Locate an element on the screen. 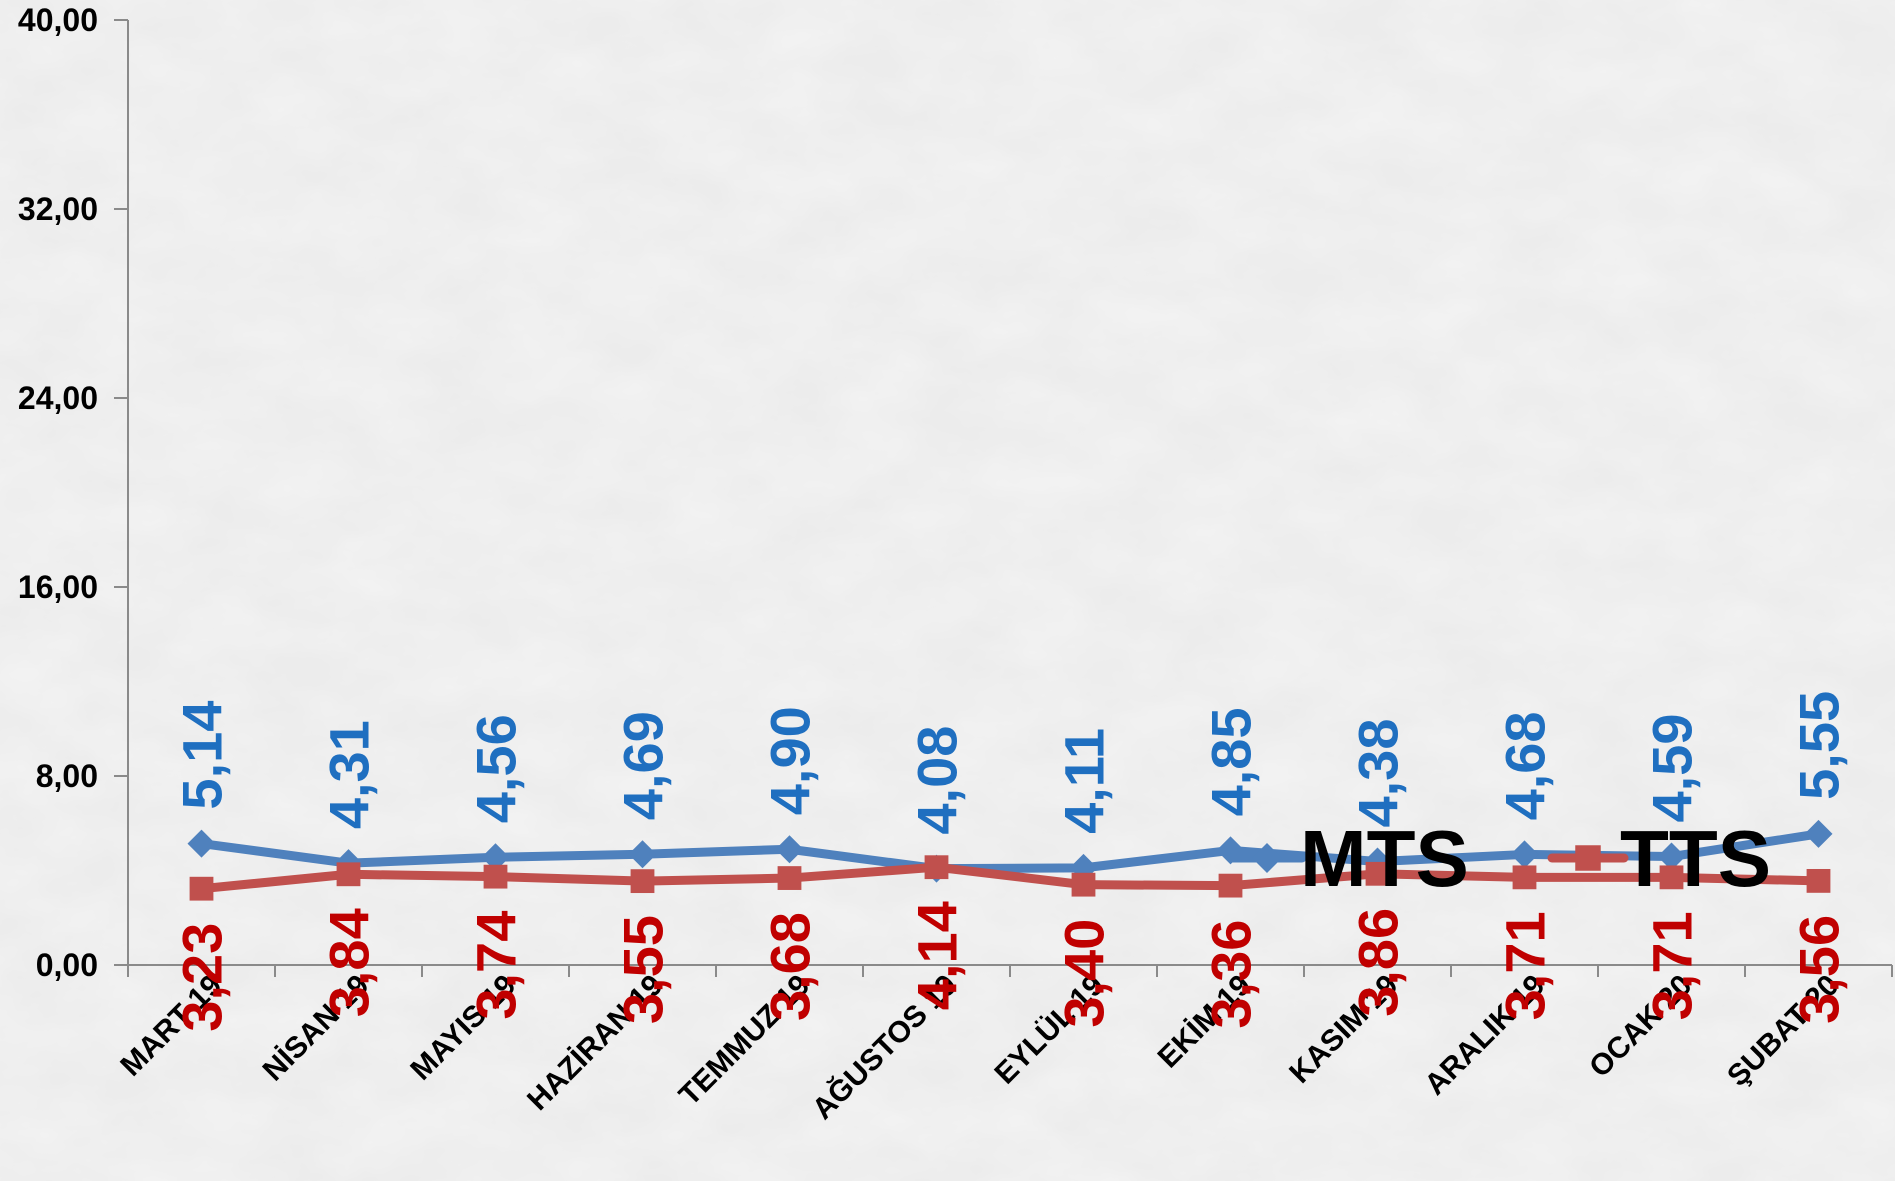 The image size is (1895, 1181). data-label-mts: 5,14 is located at coordinates (202, 755).